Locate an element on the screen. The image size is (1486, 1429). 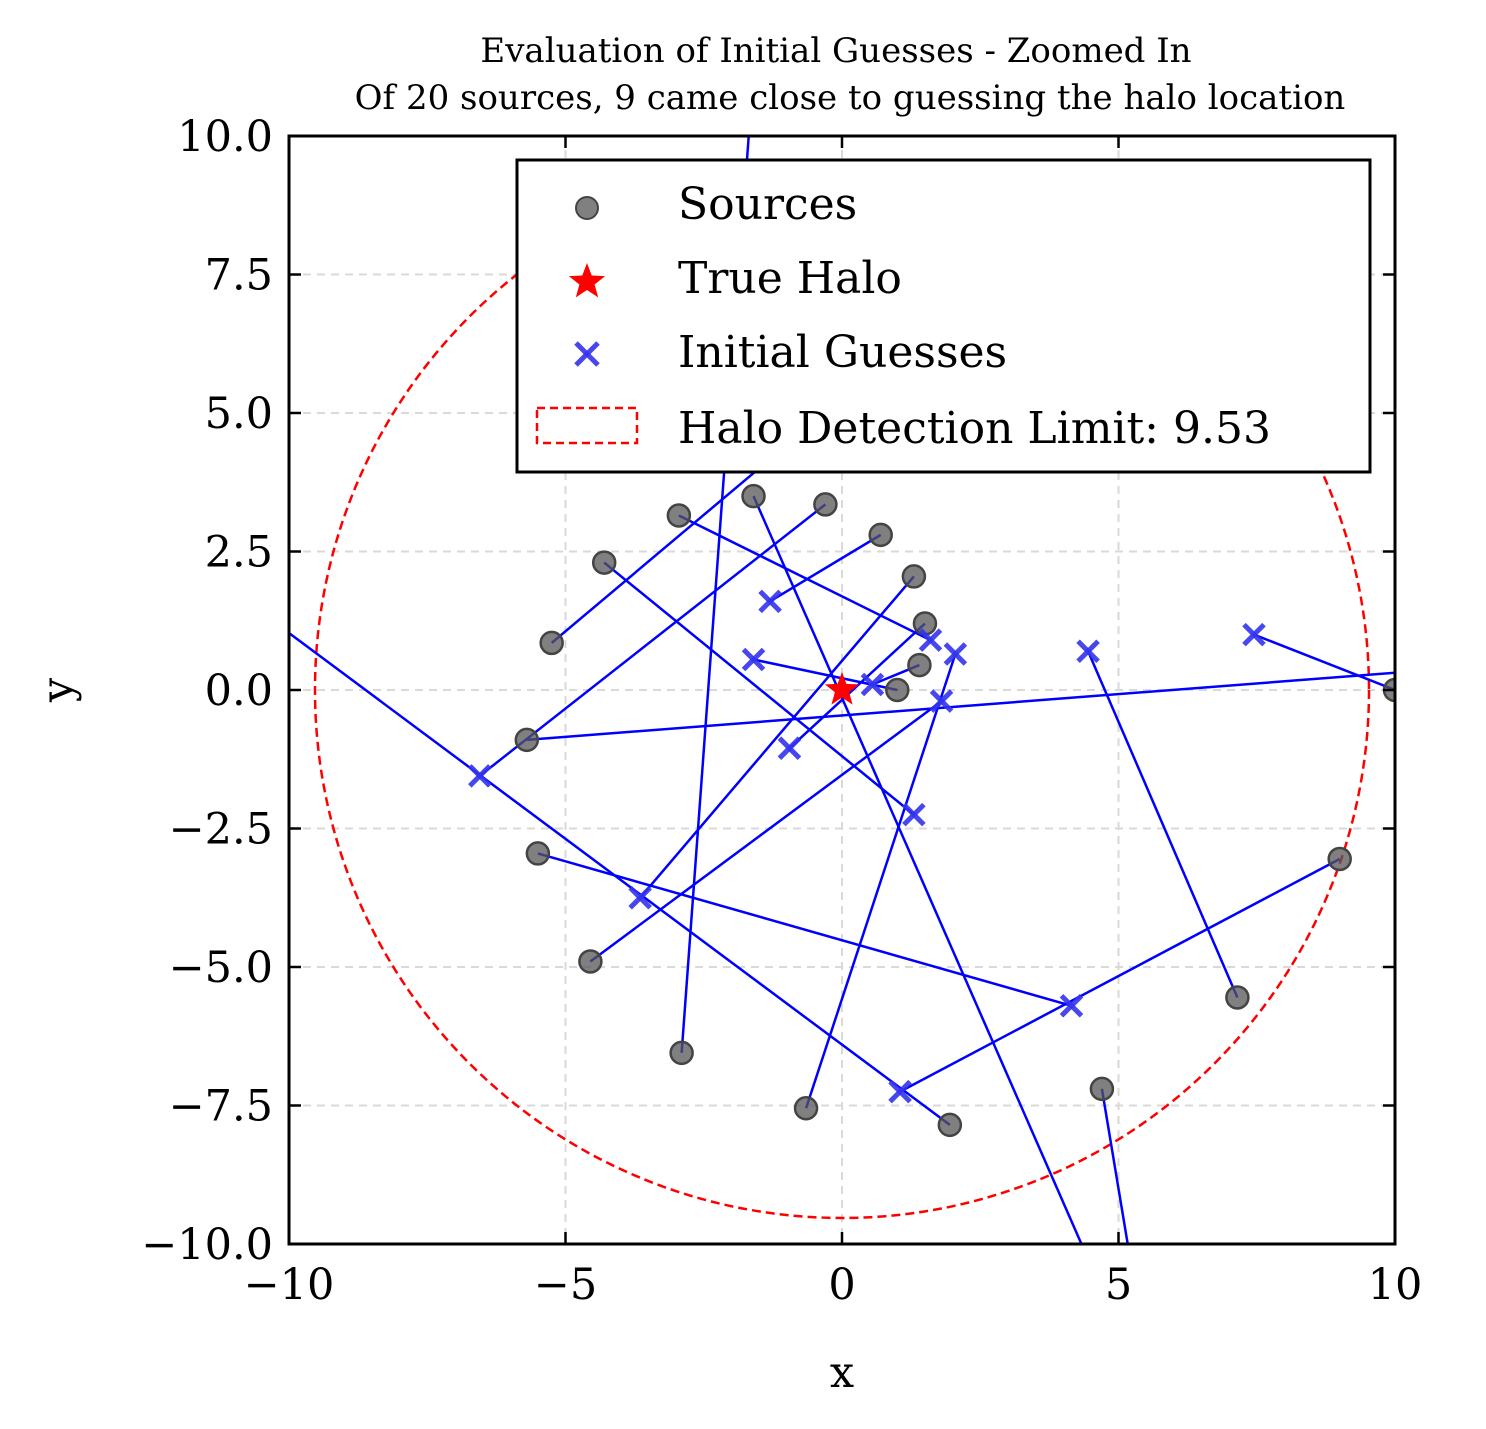
y-tick-label: −7.5 is located at coordinates (221, 1107).